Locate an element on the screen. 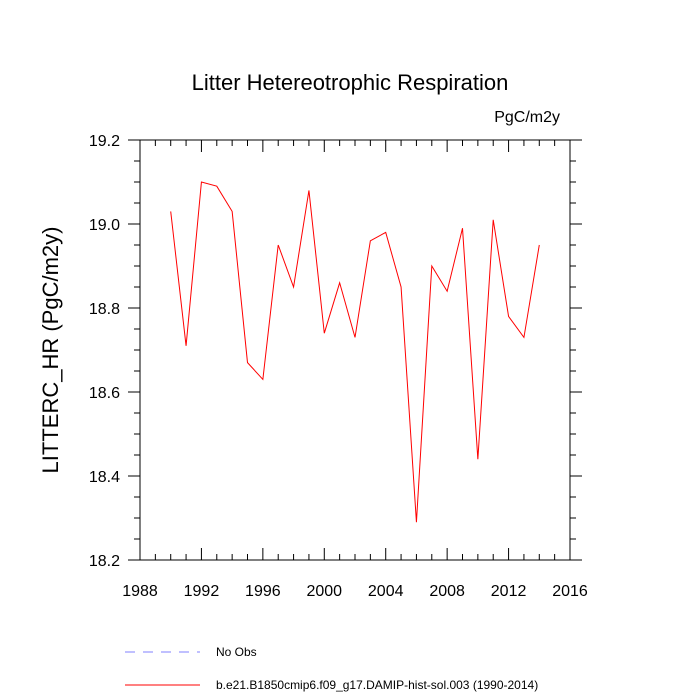 This screenshot has height=700, width=700. y-tick-label: 18.6 is located at coordinates (104, 393).